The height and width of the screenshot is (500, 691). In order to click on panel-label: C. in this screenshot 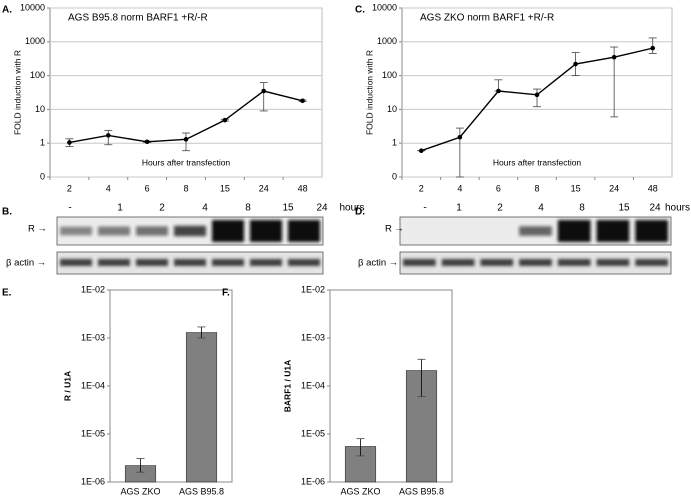, I will do `click(360, 10)`.